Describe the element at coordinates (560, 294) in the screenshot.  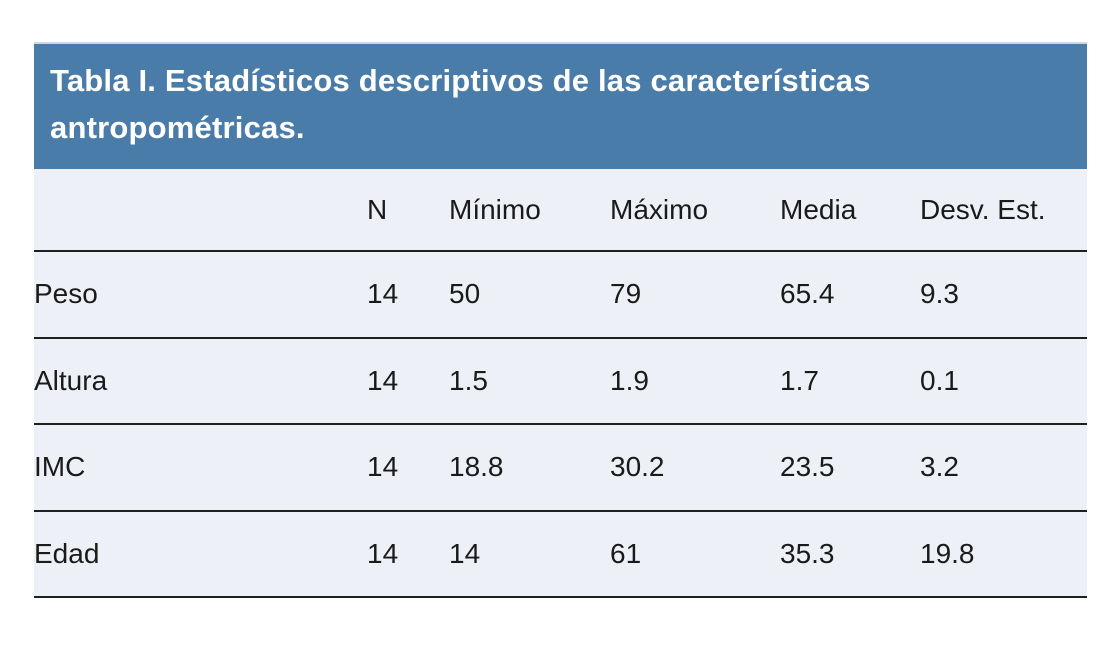
I see `table-row-peso: Peso 14 50 79 65.4 9.3` at that location.